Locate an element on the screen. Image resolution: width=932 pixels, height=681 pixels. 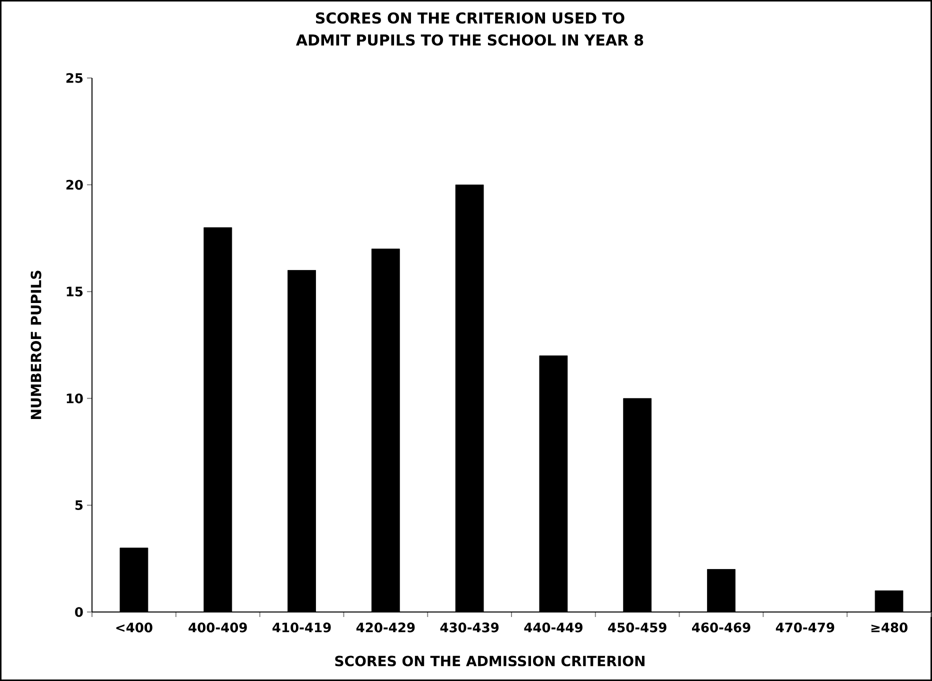
x-tick-label: 470-479 is located at coordinates (805, 627).